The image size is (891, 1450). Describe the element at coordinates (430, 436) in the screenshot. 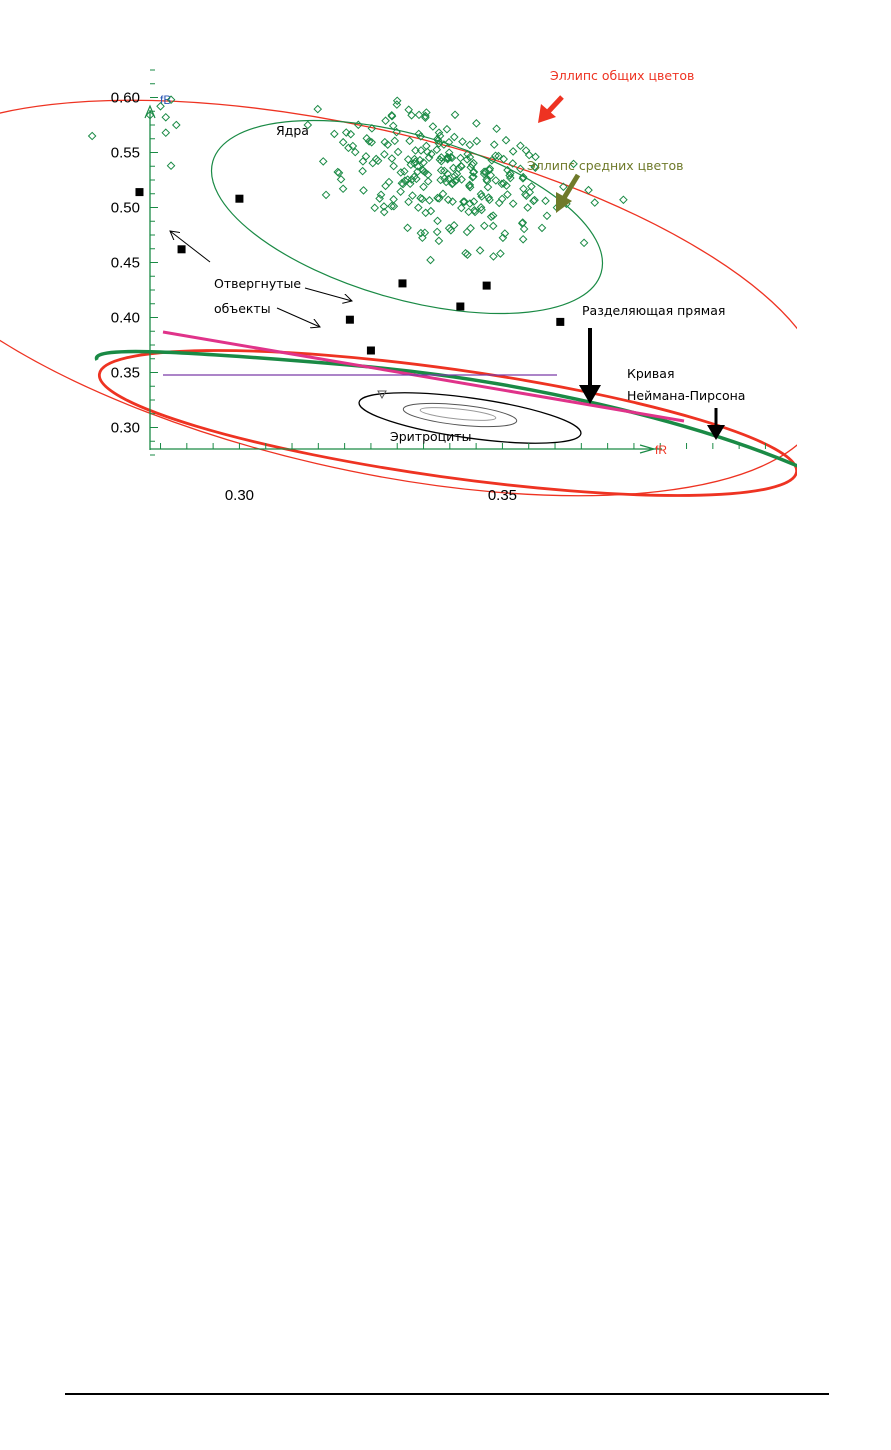

I see `erythrocytes-label: Эритроциты` at that location.